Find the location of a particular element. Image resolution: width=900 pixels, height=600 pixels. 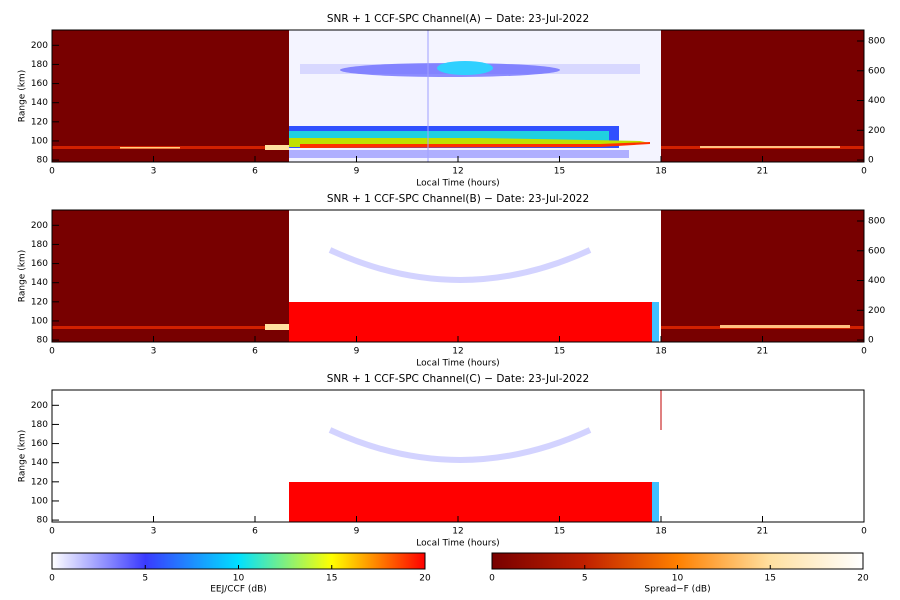

colorbar-label: EEJ/CCF (dB) is located at coordinates (238, 590).